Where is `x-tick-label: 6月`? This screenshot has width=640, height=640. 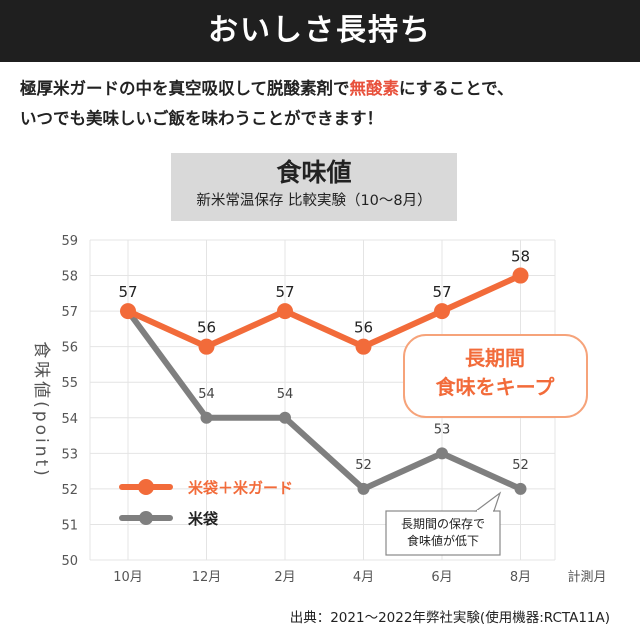 x-tick-label: 6月 is located at coordinates (441, 577).